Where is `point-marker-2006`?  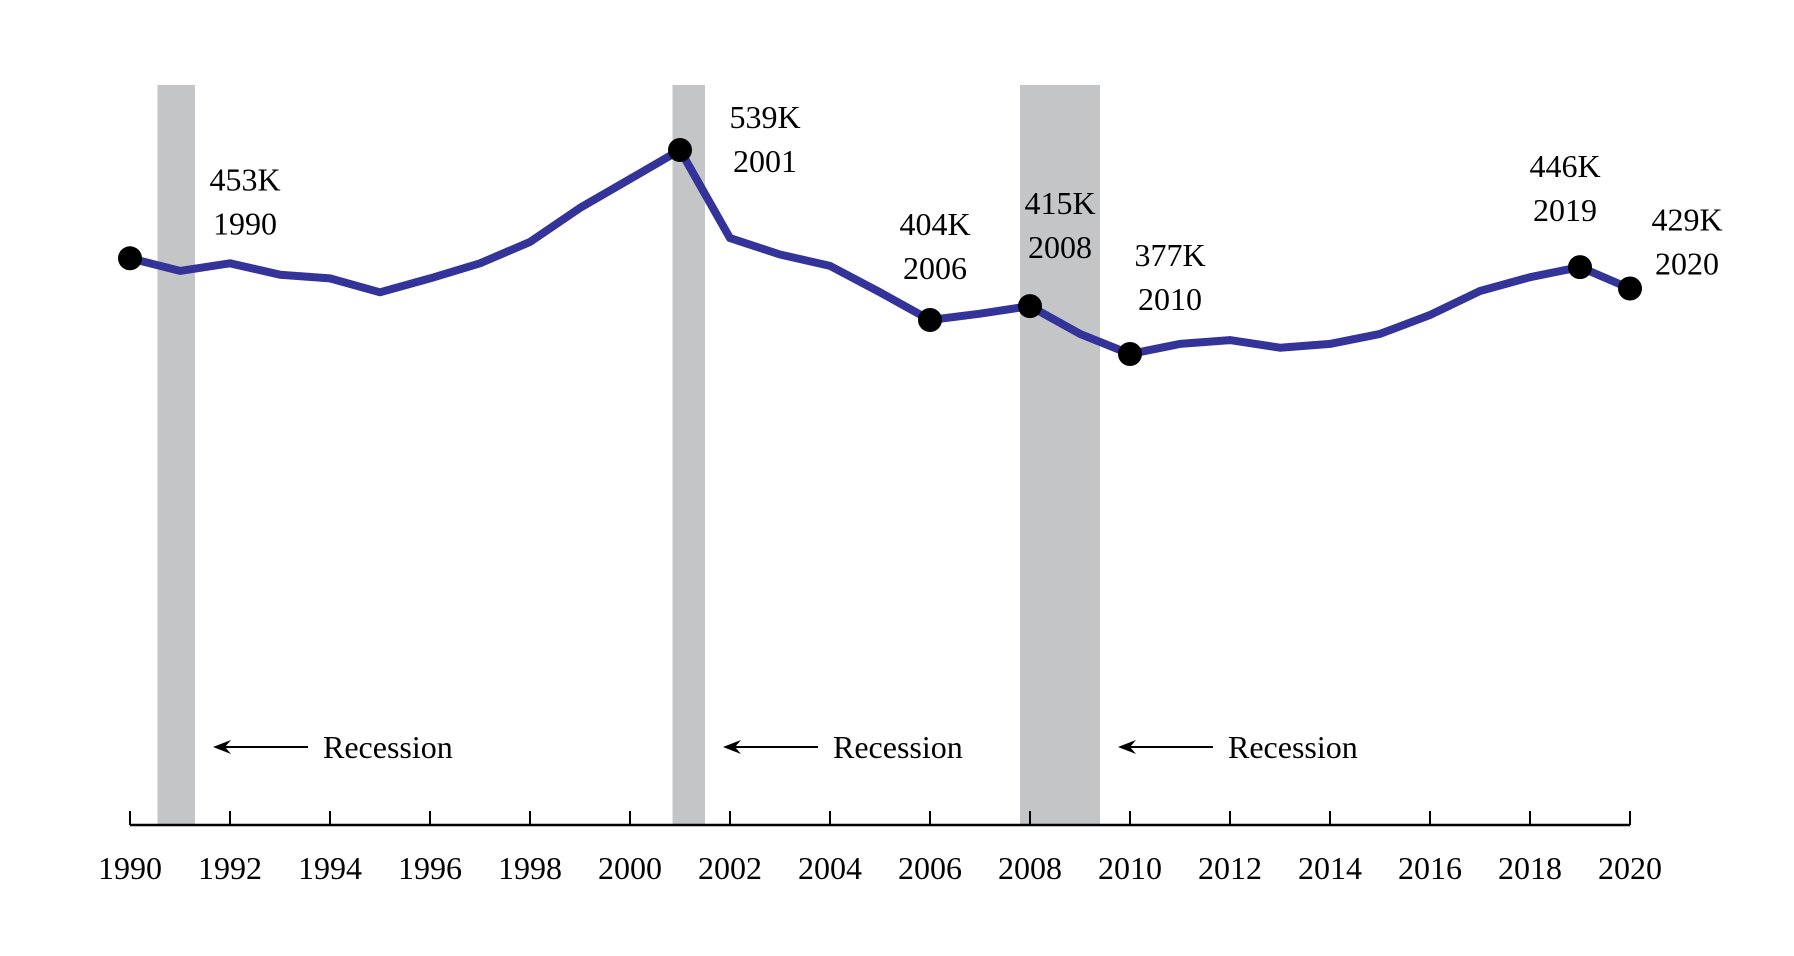 point-marker-2006 is located at coordinates (930, 320).